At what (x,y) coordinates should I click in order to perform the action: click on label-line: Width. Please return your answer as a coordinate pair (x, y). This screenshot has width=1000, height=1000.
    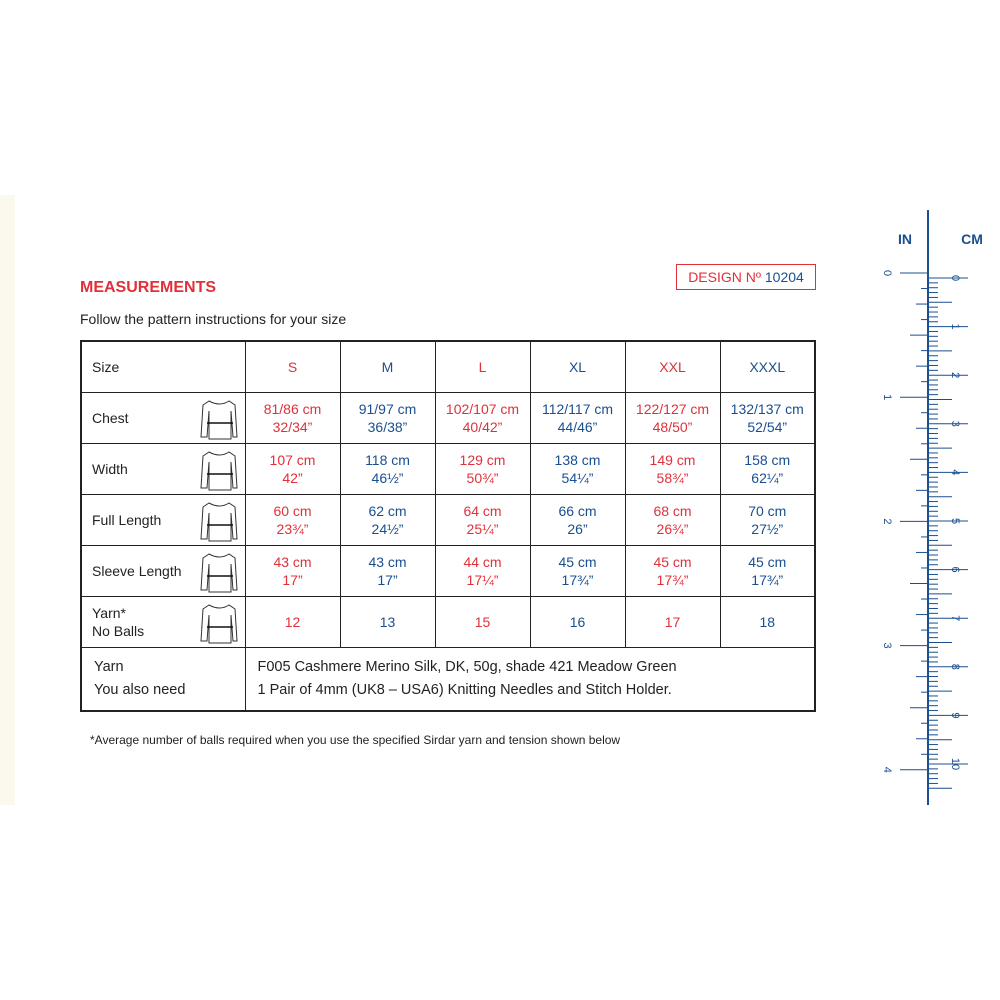
    Looking at the image, I should click on (110, 469).